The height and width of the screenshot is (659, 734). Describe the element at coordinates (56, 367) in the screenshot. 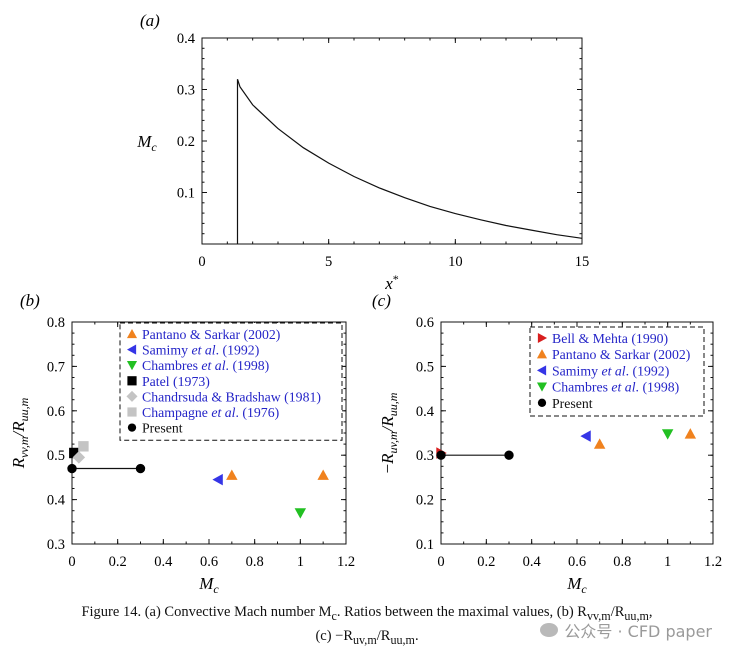

I see `y-tick-label: 0.7` at that location.